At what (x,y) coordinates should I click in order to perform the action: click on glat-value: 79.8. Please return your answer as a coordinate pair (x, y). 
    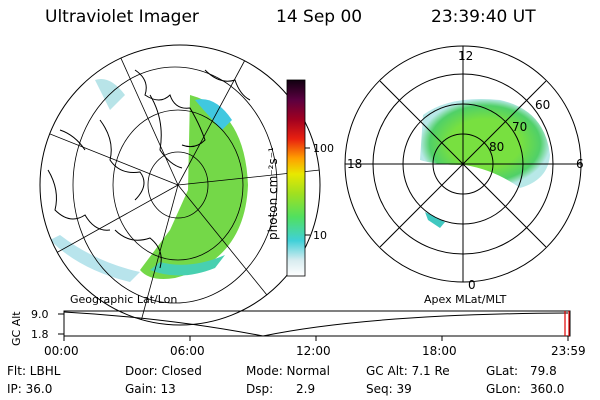
    Looking at the image, I should click on (543, 371).